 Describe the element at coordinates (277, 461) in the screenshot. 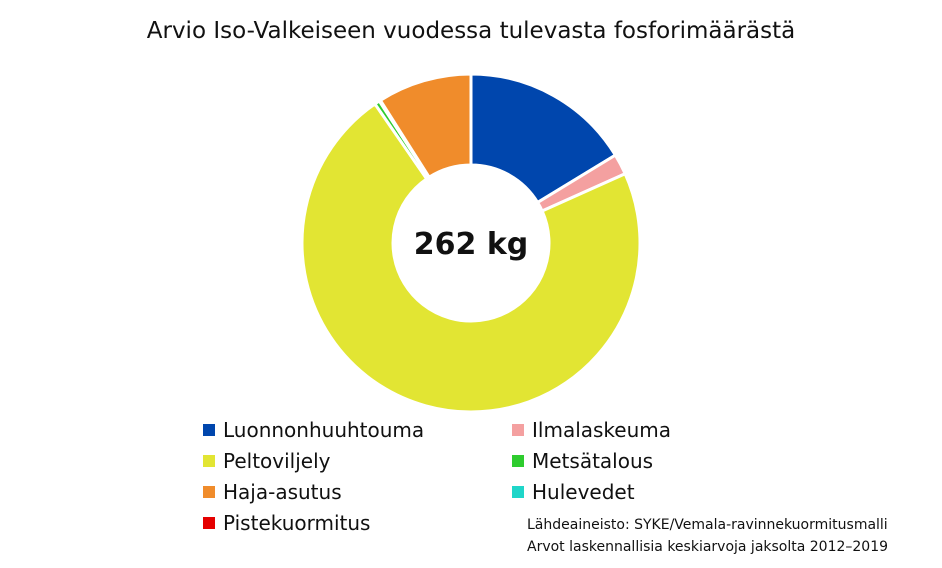

I see `legend-label: Peltoviljely` at that location.